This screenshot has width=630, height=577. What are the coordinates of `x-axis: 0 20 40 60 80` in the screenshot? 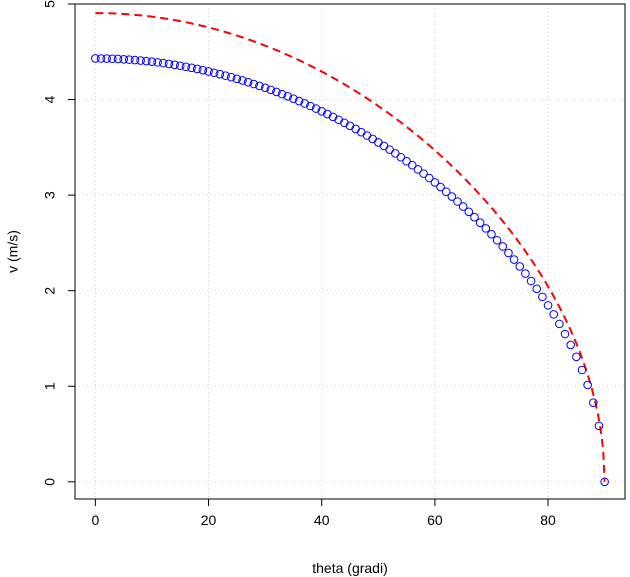 It's located at (323, 513).